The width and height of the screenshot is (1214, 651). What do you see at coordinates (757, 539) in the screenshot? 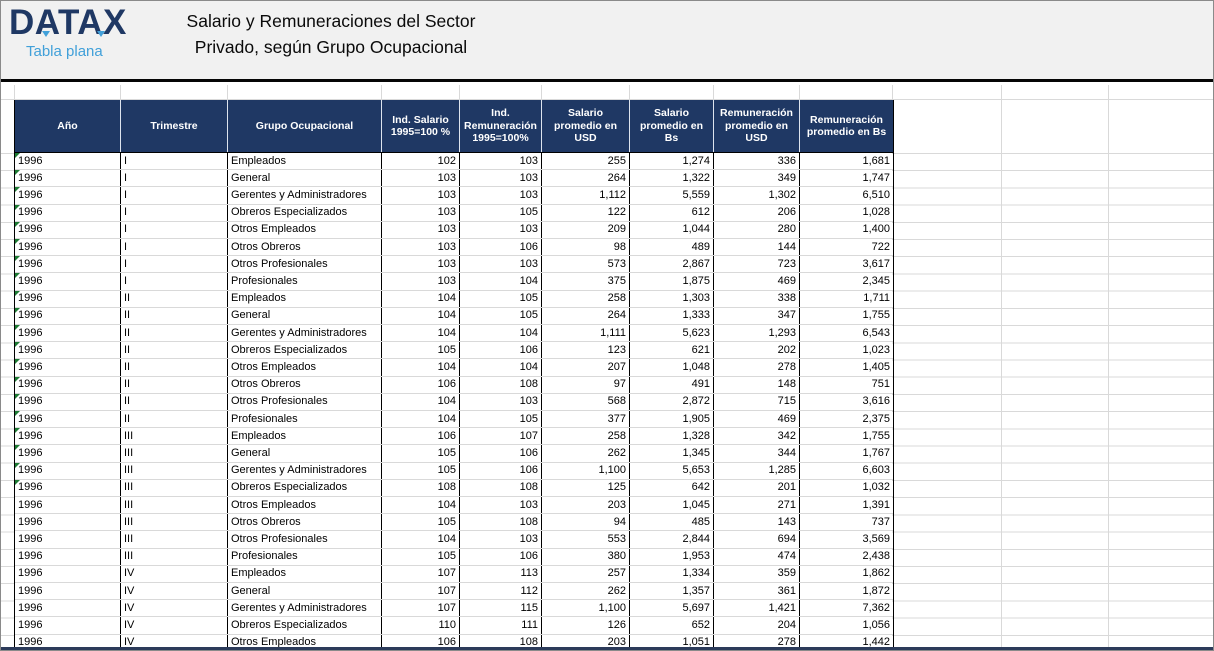
I see `cell-remuneracion_usd: 694` at bounding box center [757, 539].